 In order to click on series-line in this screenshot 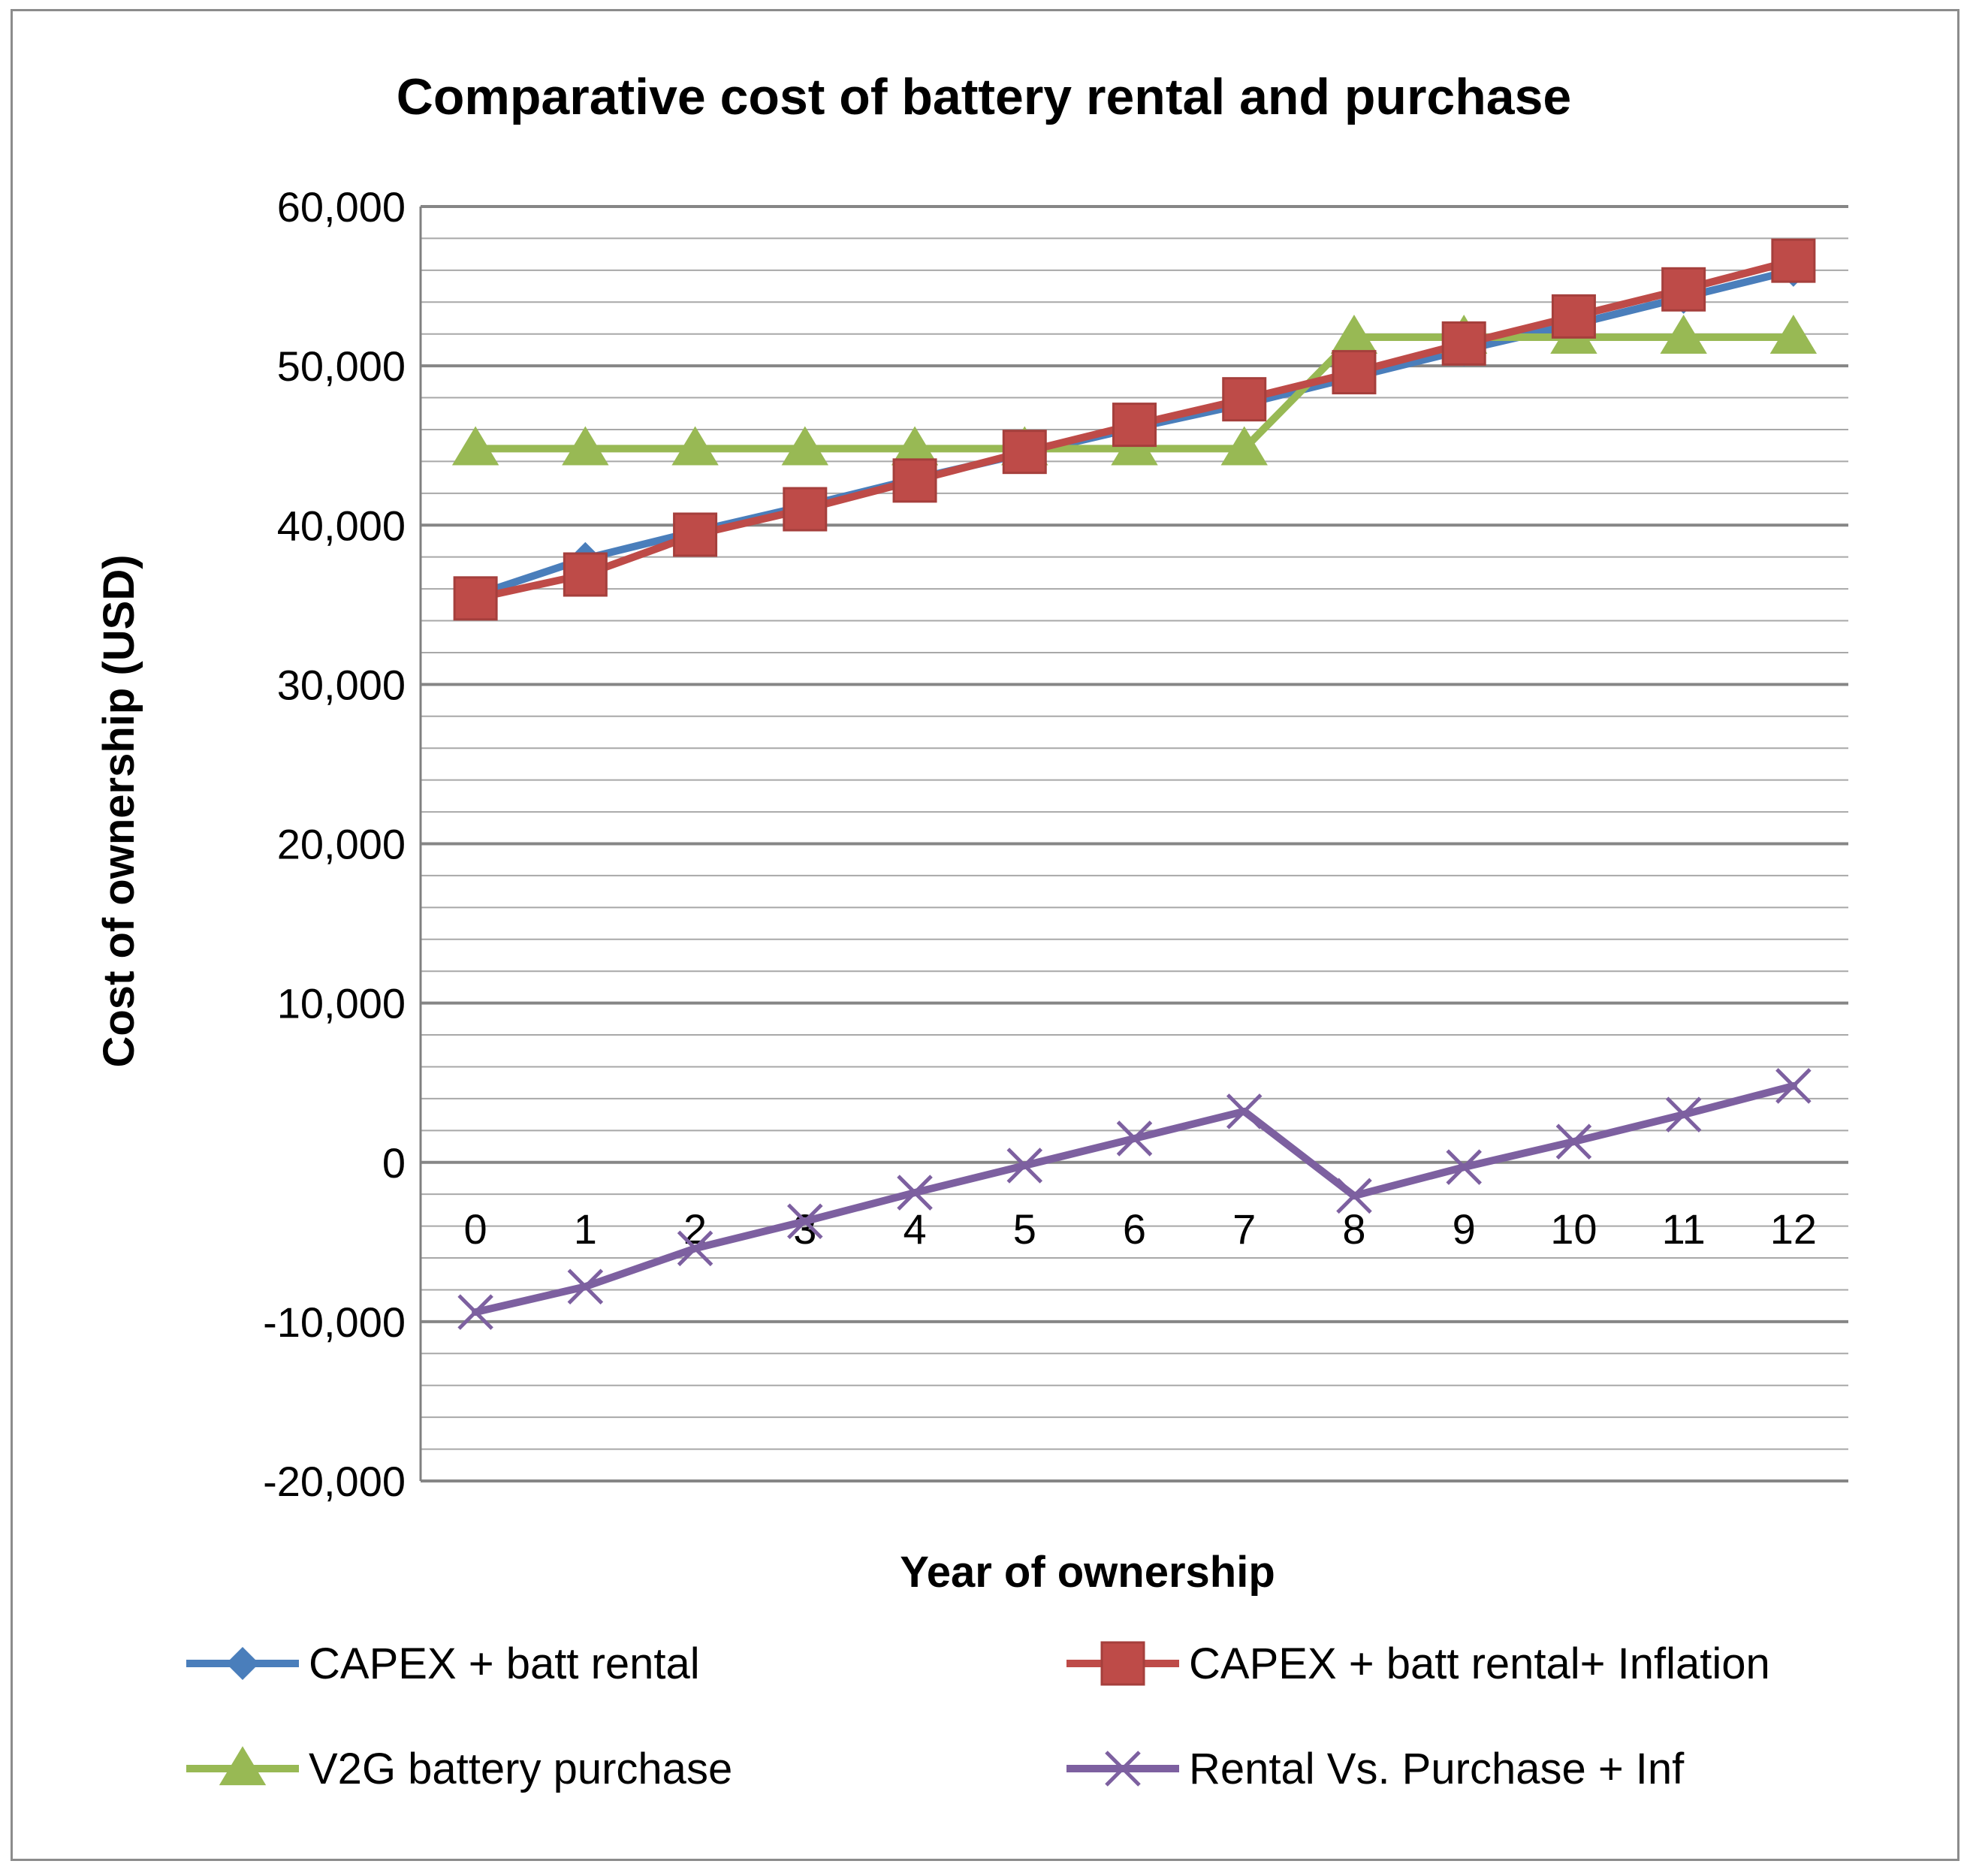, I will do `click(1134, 1199)`.